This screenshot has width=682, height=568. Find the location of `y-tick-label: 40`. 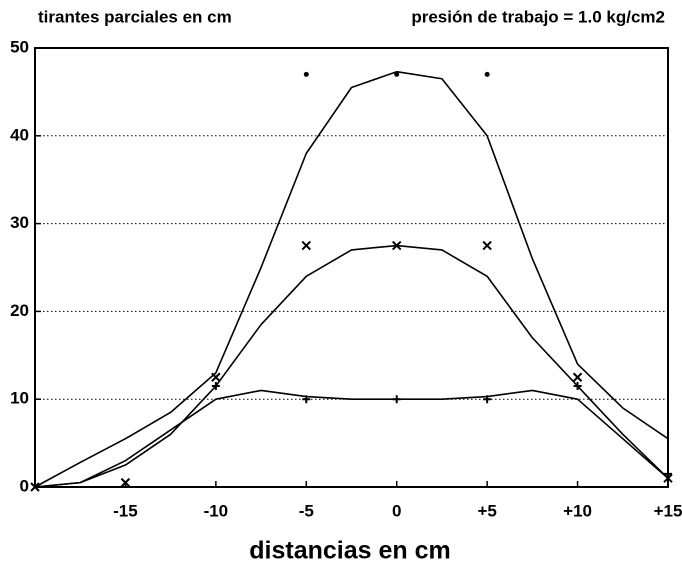

y-tick-label: 40 is located at coordinates (19, 134).